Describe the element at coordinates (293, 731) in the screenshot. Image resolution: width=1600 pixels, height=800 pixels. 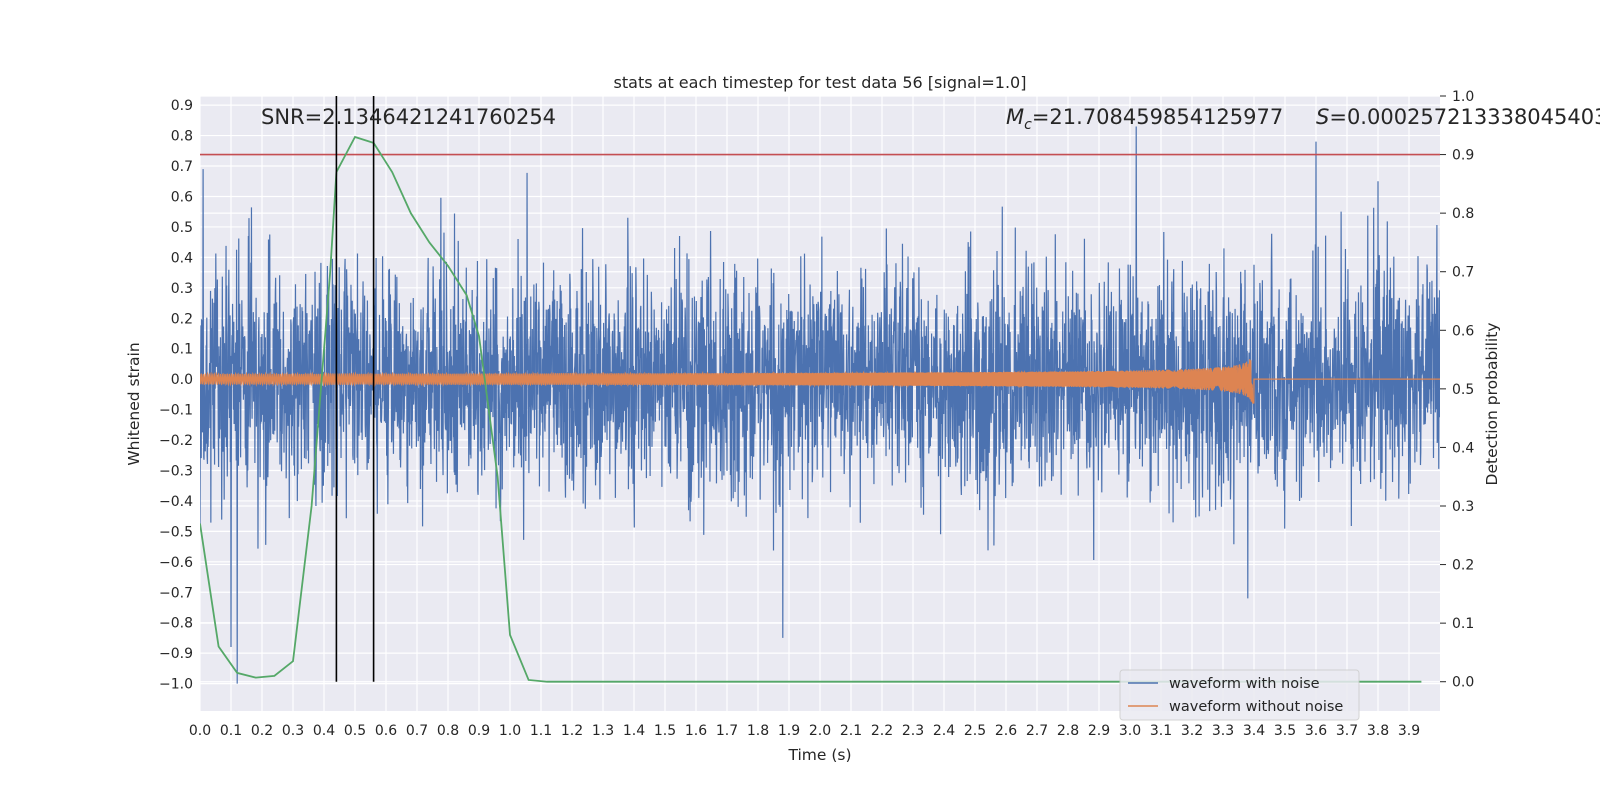
I see `x-tick-label: 0.3` at that location.